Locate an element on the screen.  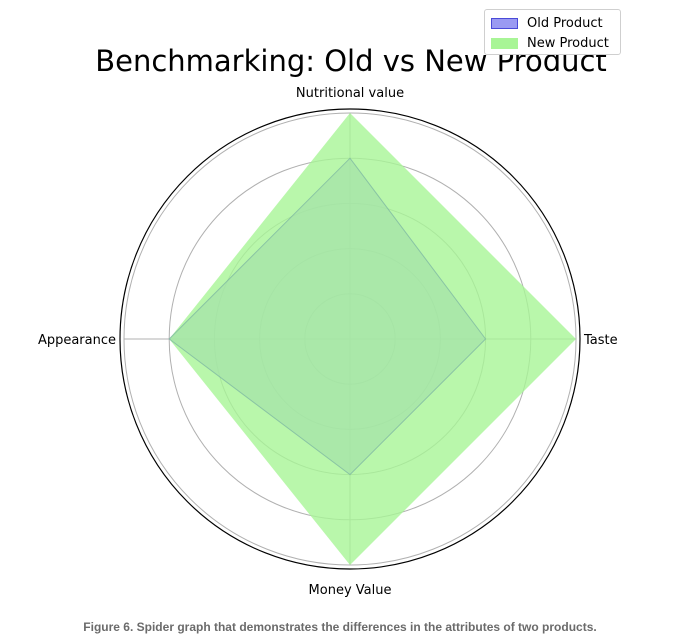
legend-swatch-new-product is located at coordinates (504, 43).